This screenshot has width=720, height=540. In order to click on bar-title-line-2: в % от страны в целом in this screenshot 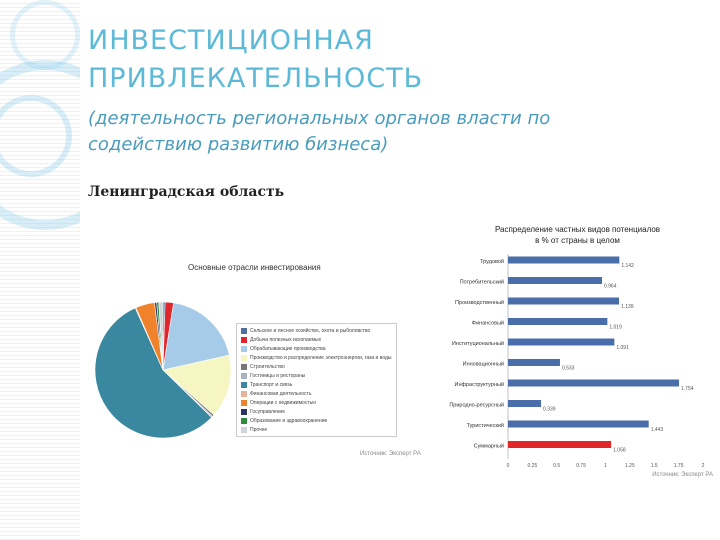, I will do `click(577, 240)`.